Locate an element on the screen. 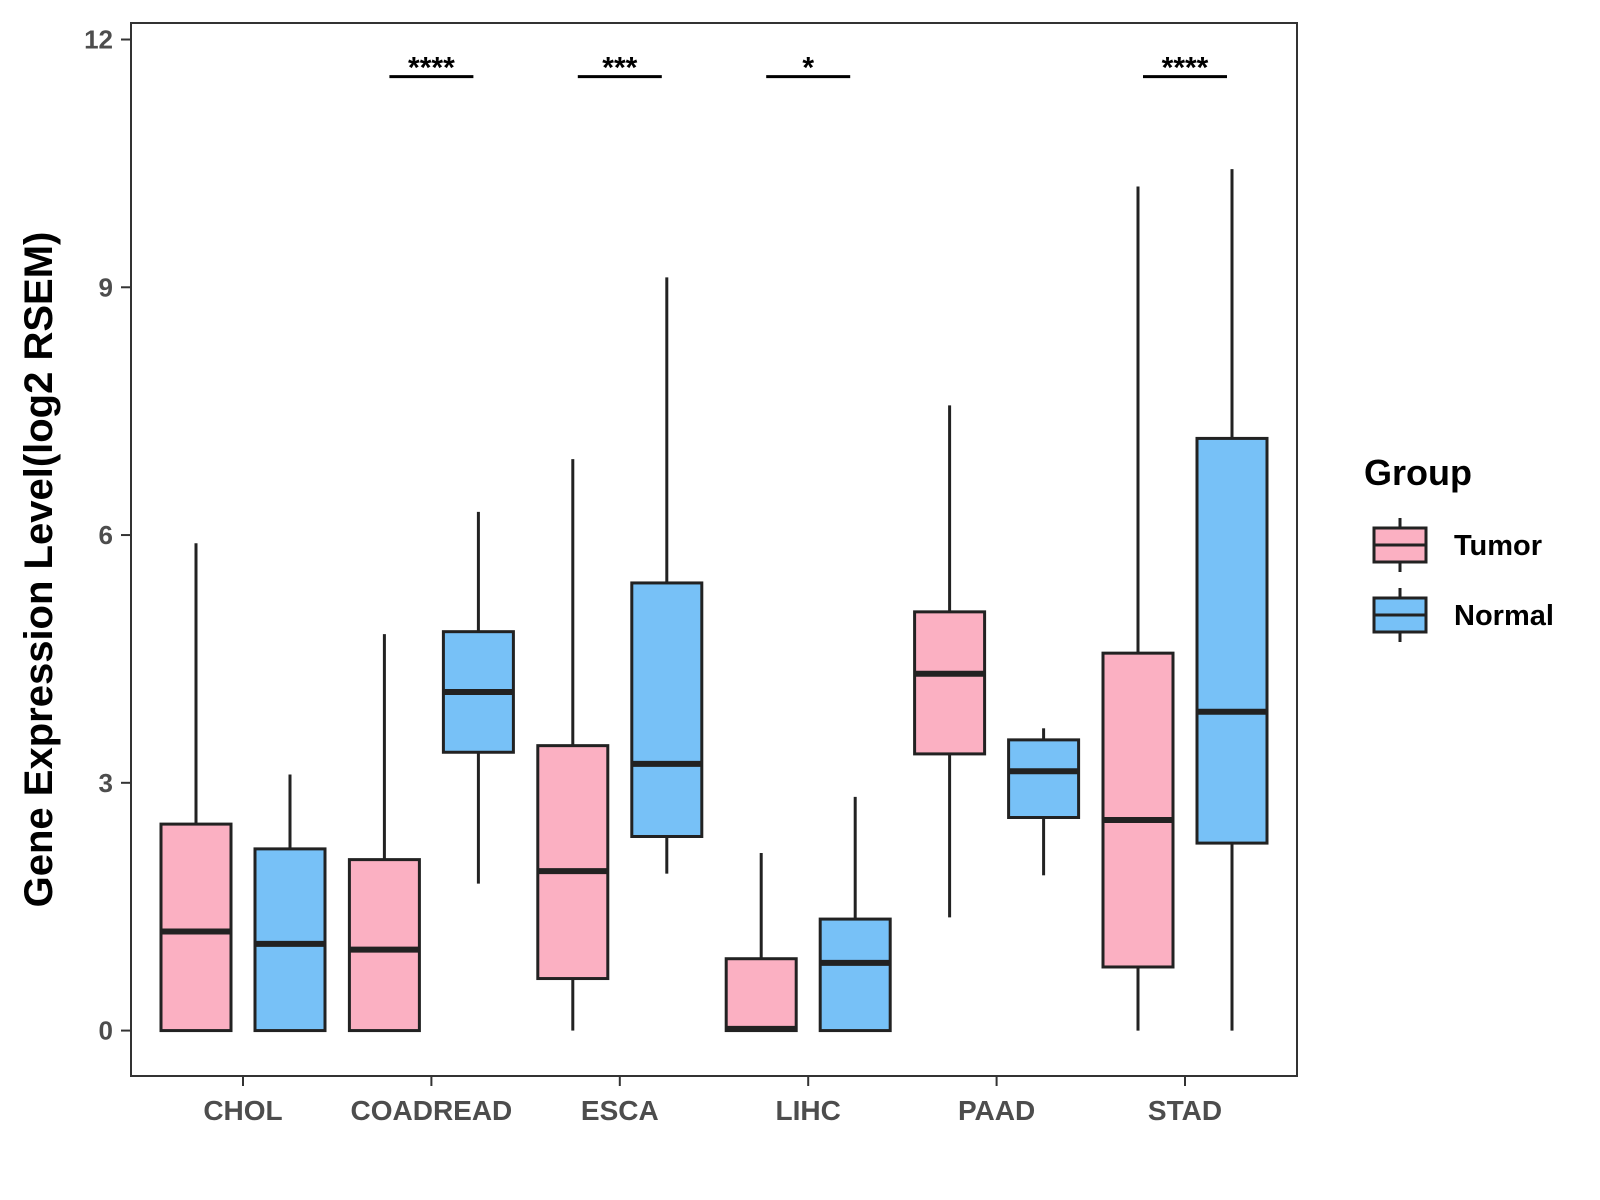 This screenshot has height=1200, width=1600. box-tumor-lihc is located at coordinates (761, 943).